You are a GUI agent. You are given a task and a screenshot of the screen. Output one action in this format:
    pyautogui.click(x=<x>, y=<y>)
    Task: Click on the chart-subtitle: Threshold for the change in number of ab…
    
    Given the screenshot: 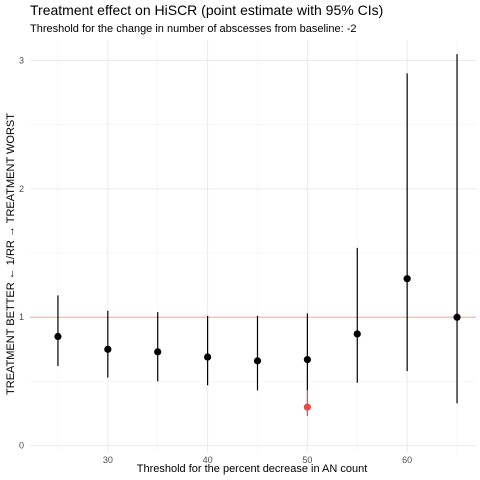 What is the action you would take?
    pyautogui.click(x=193, y=29)
    